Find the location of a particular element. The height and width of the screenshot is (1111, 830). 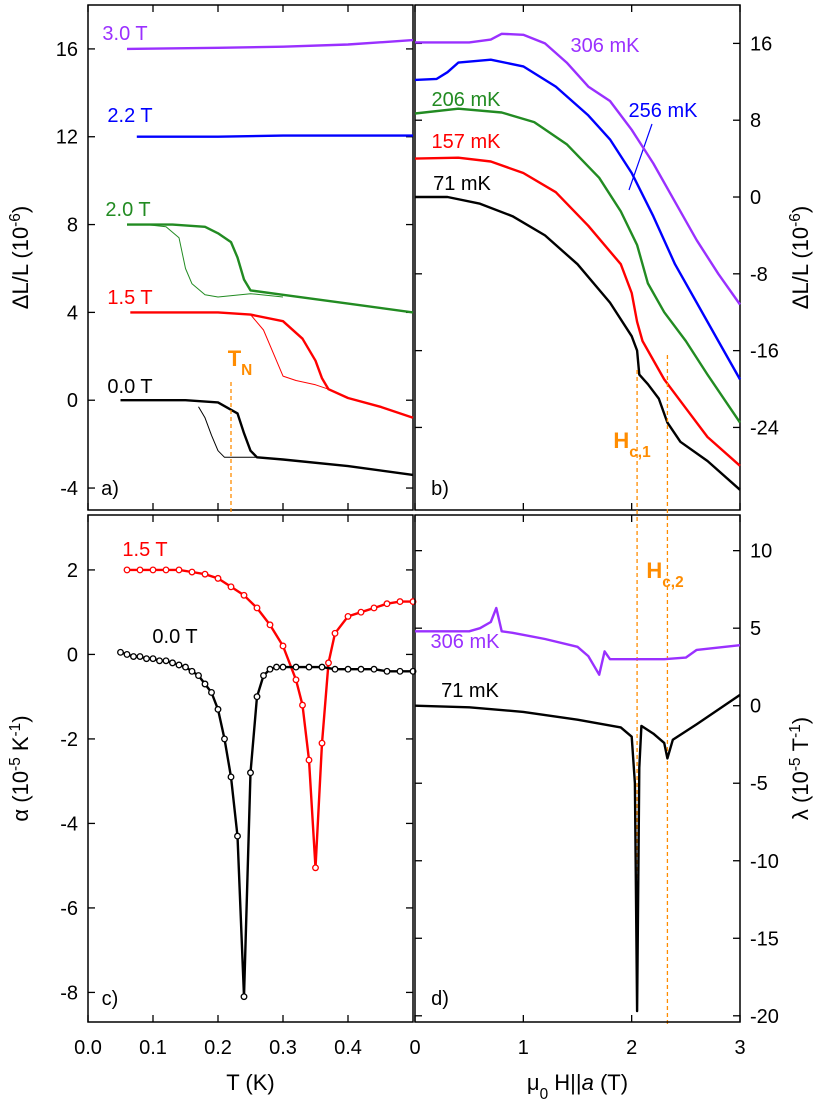

x-tick-label: 0.3 is located at coordinates (283, 1048).